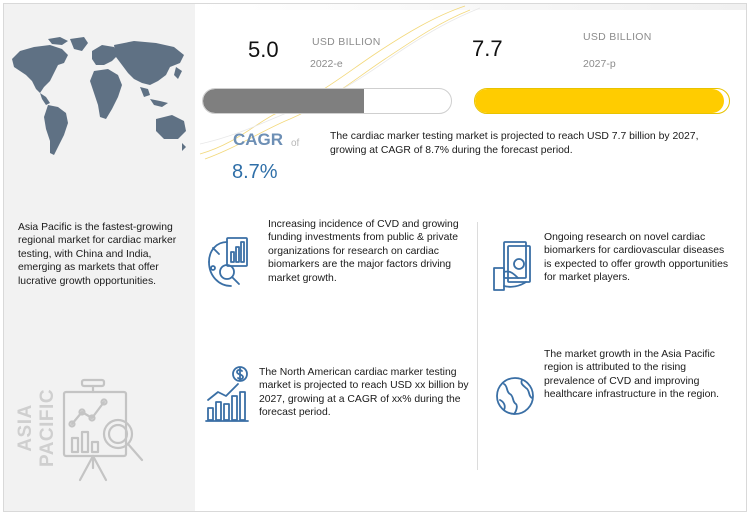 Image resolution: width=750 pixels, height=515 pixels. Describe the element at coordinates (255, 172) in the screenshot. I see `cagr-value: 8.7%` at that location.